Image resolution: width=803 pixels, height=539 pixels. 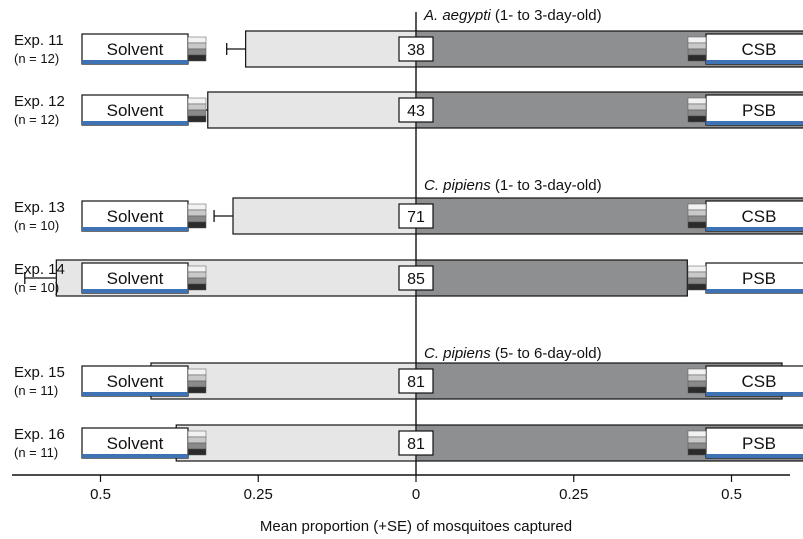 I want to click on group-title: C. pipiens (5- to 6-day-old), so click(x=513, y=353).